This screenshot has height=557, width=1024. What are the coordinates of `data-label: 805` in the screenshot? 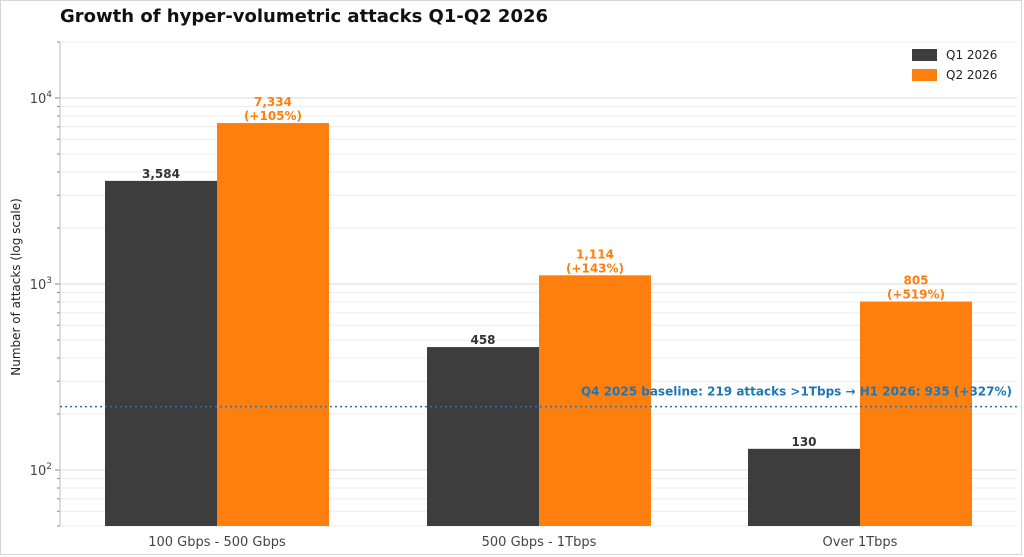 It's located at (915, 281).